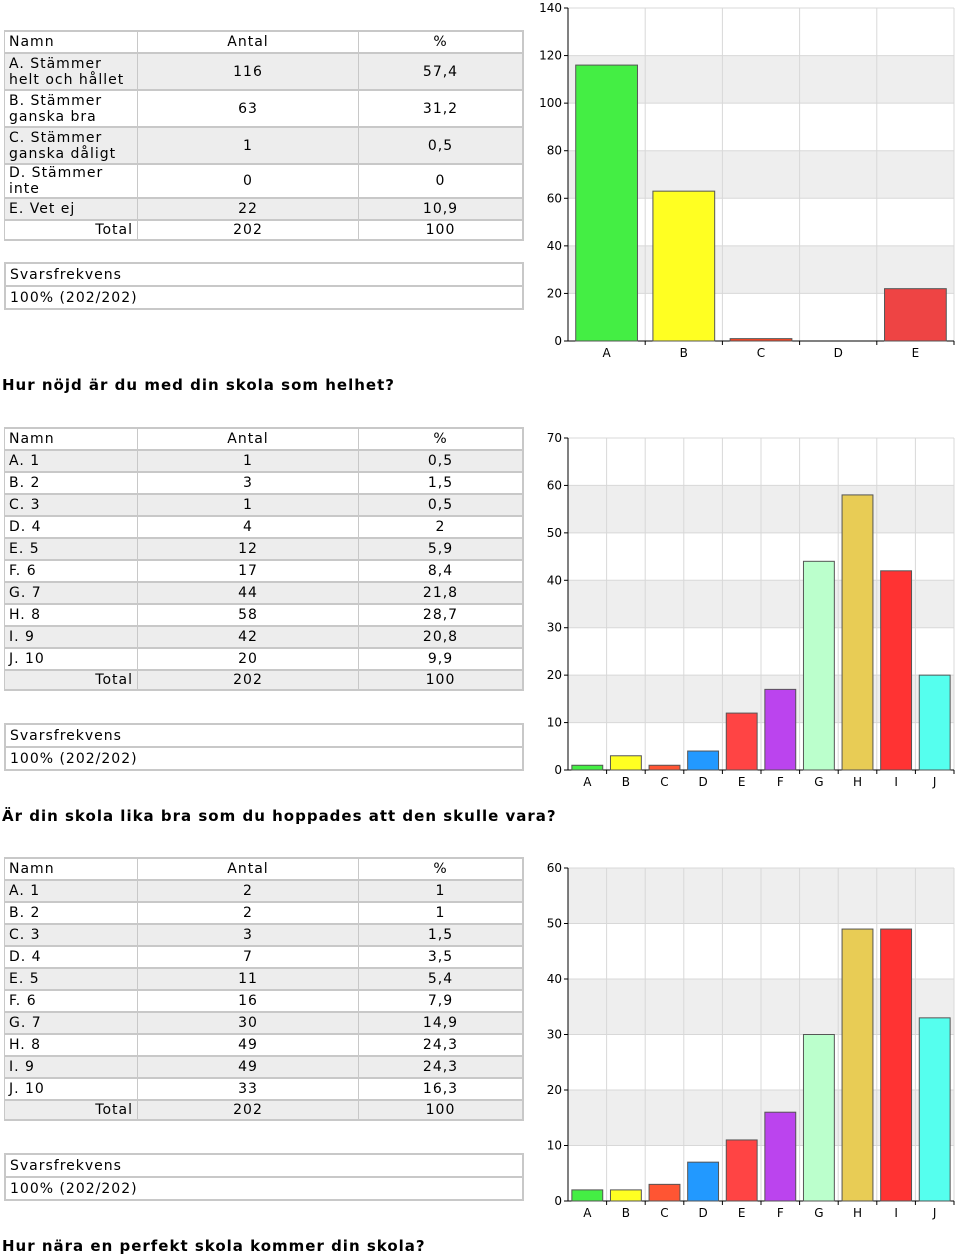  I want to click on row-name: C. Stämmer ganska dåligt, so click(70, 144).